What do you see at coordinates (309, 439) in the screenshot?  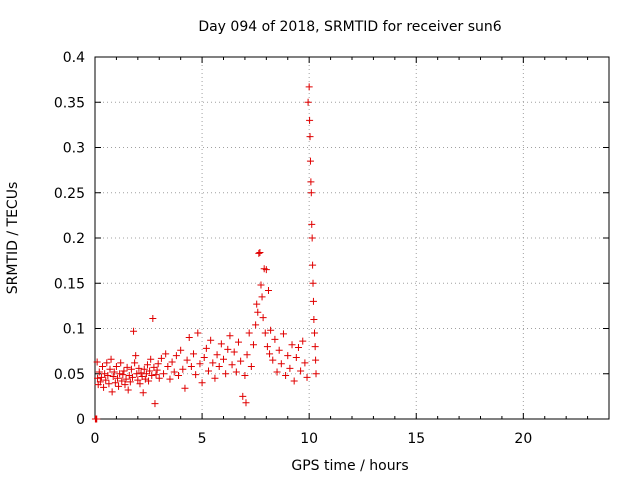 I see `x-tick-label: 10` at bounding box center [309, 439].